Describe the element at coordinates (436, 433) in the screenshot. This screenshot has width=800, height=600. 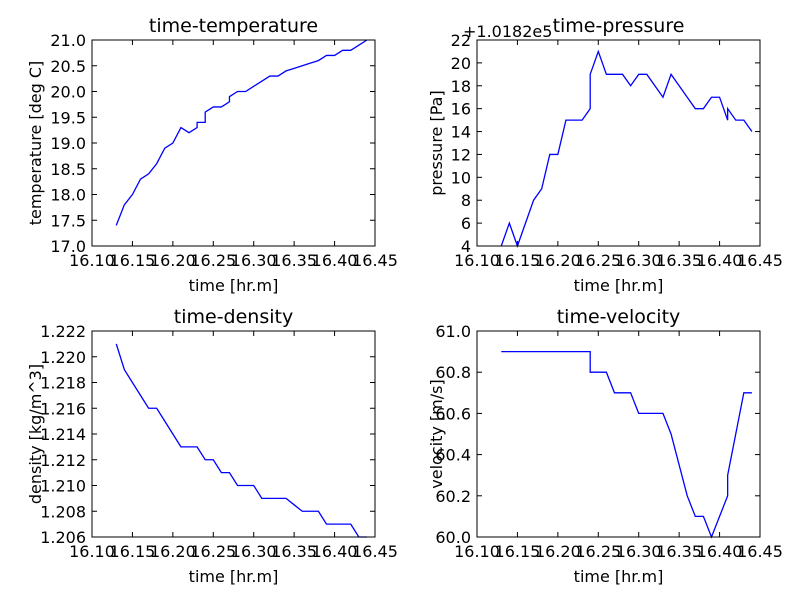
I see `y-axis-label: velocity [m/s]` at that location.